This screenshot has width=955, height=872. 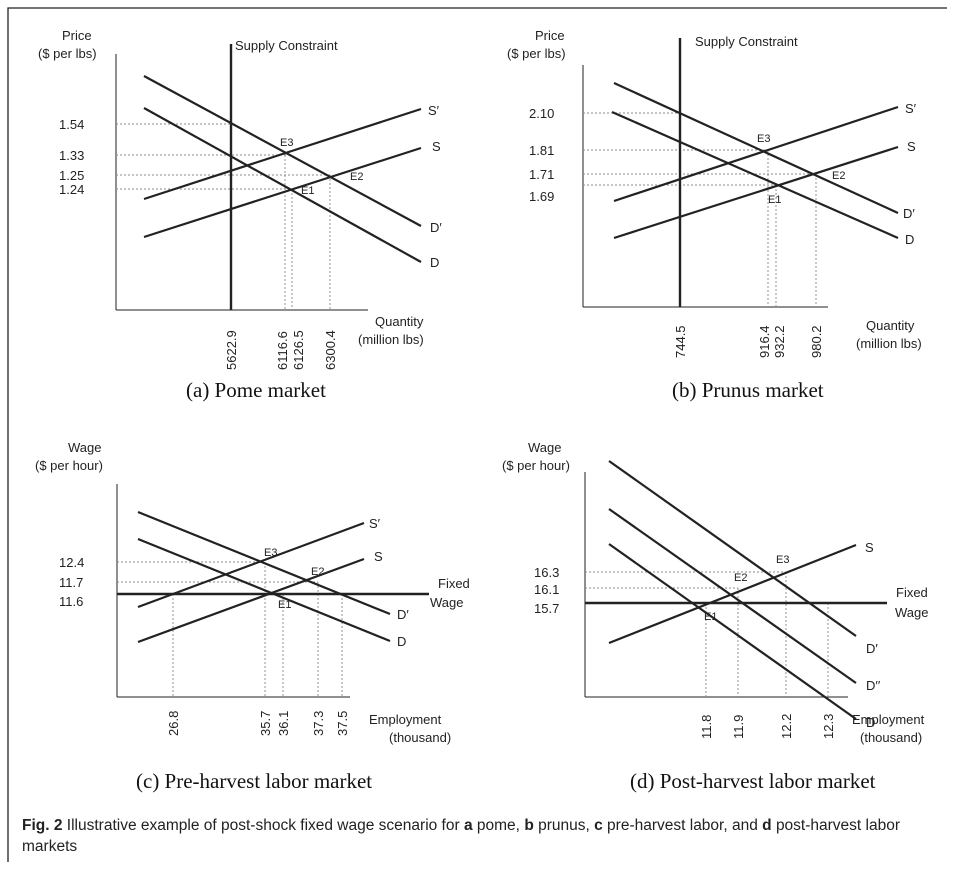 What do you see at coordinates (71, 562) in the screenshot?
I see `y-tick: 12.4` at bounding box center [71, 562].